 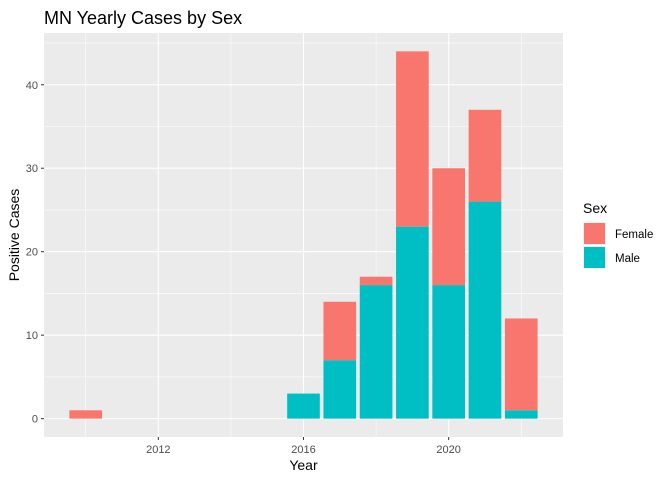 I want to click on y-tick-label: 20, so click(x=32, y=253).